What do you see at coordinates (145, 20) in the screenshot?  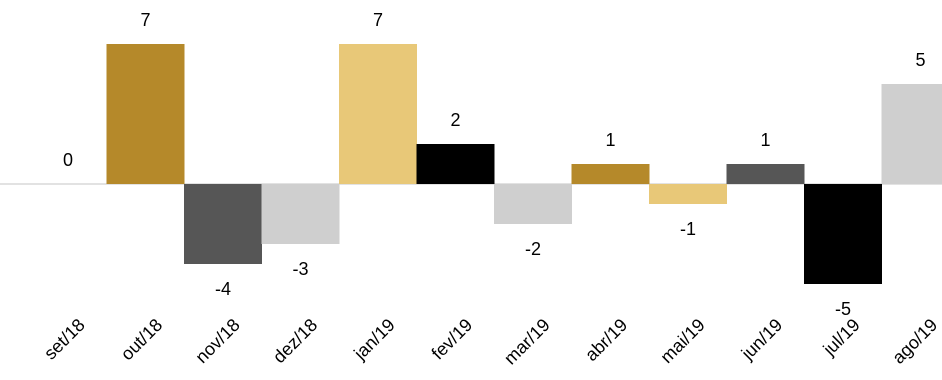 I see `data-label-out-18: 7` at bounding box center [145, 20].